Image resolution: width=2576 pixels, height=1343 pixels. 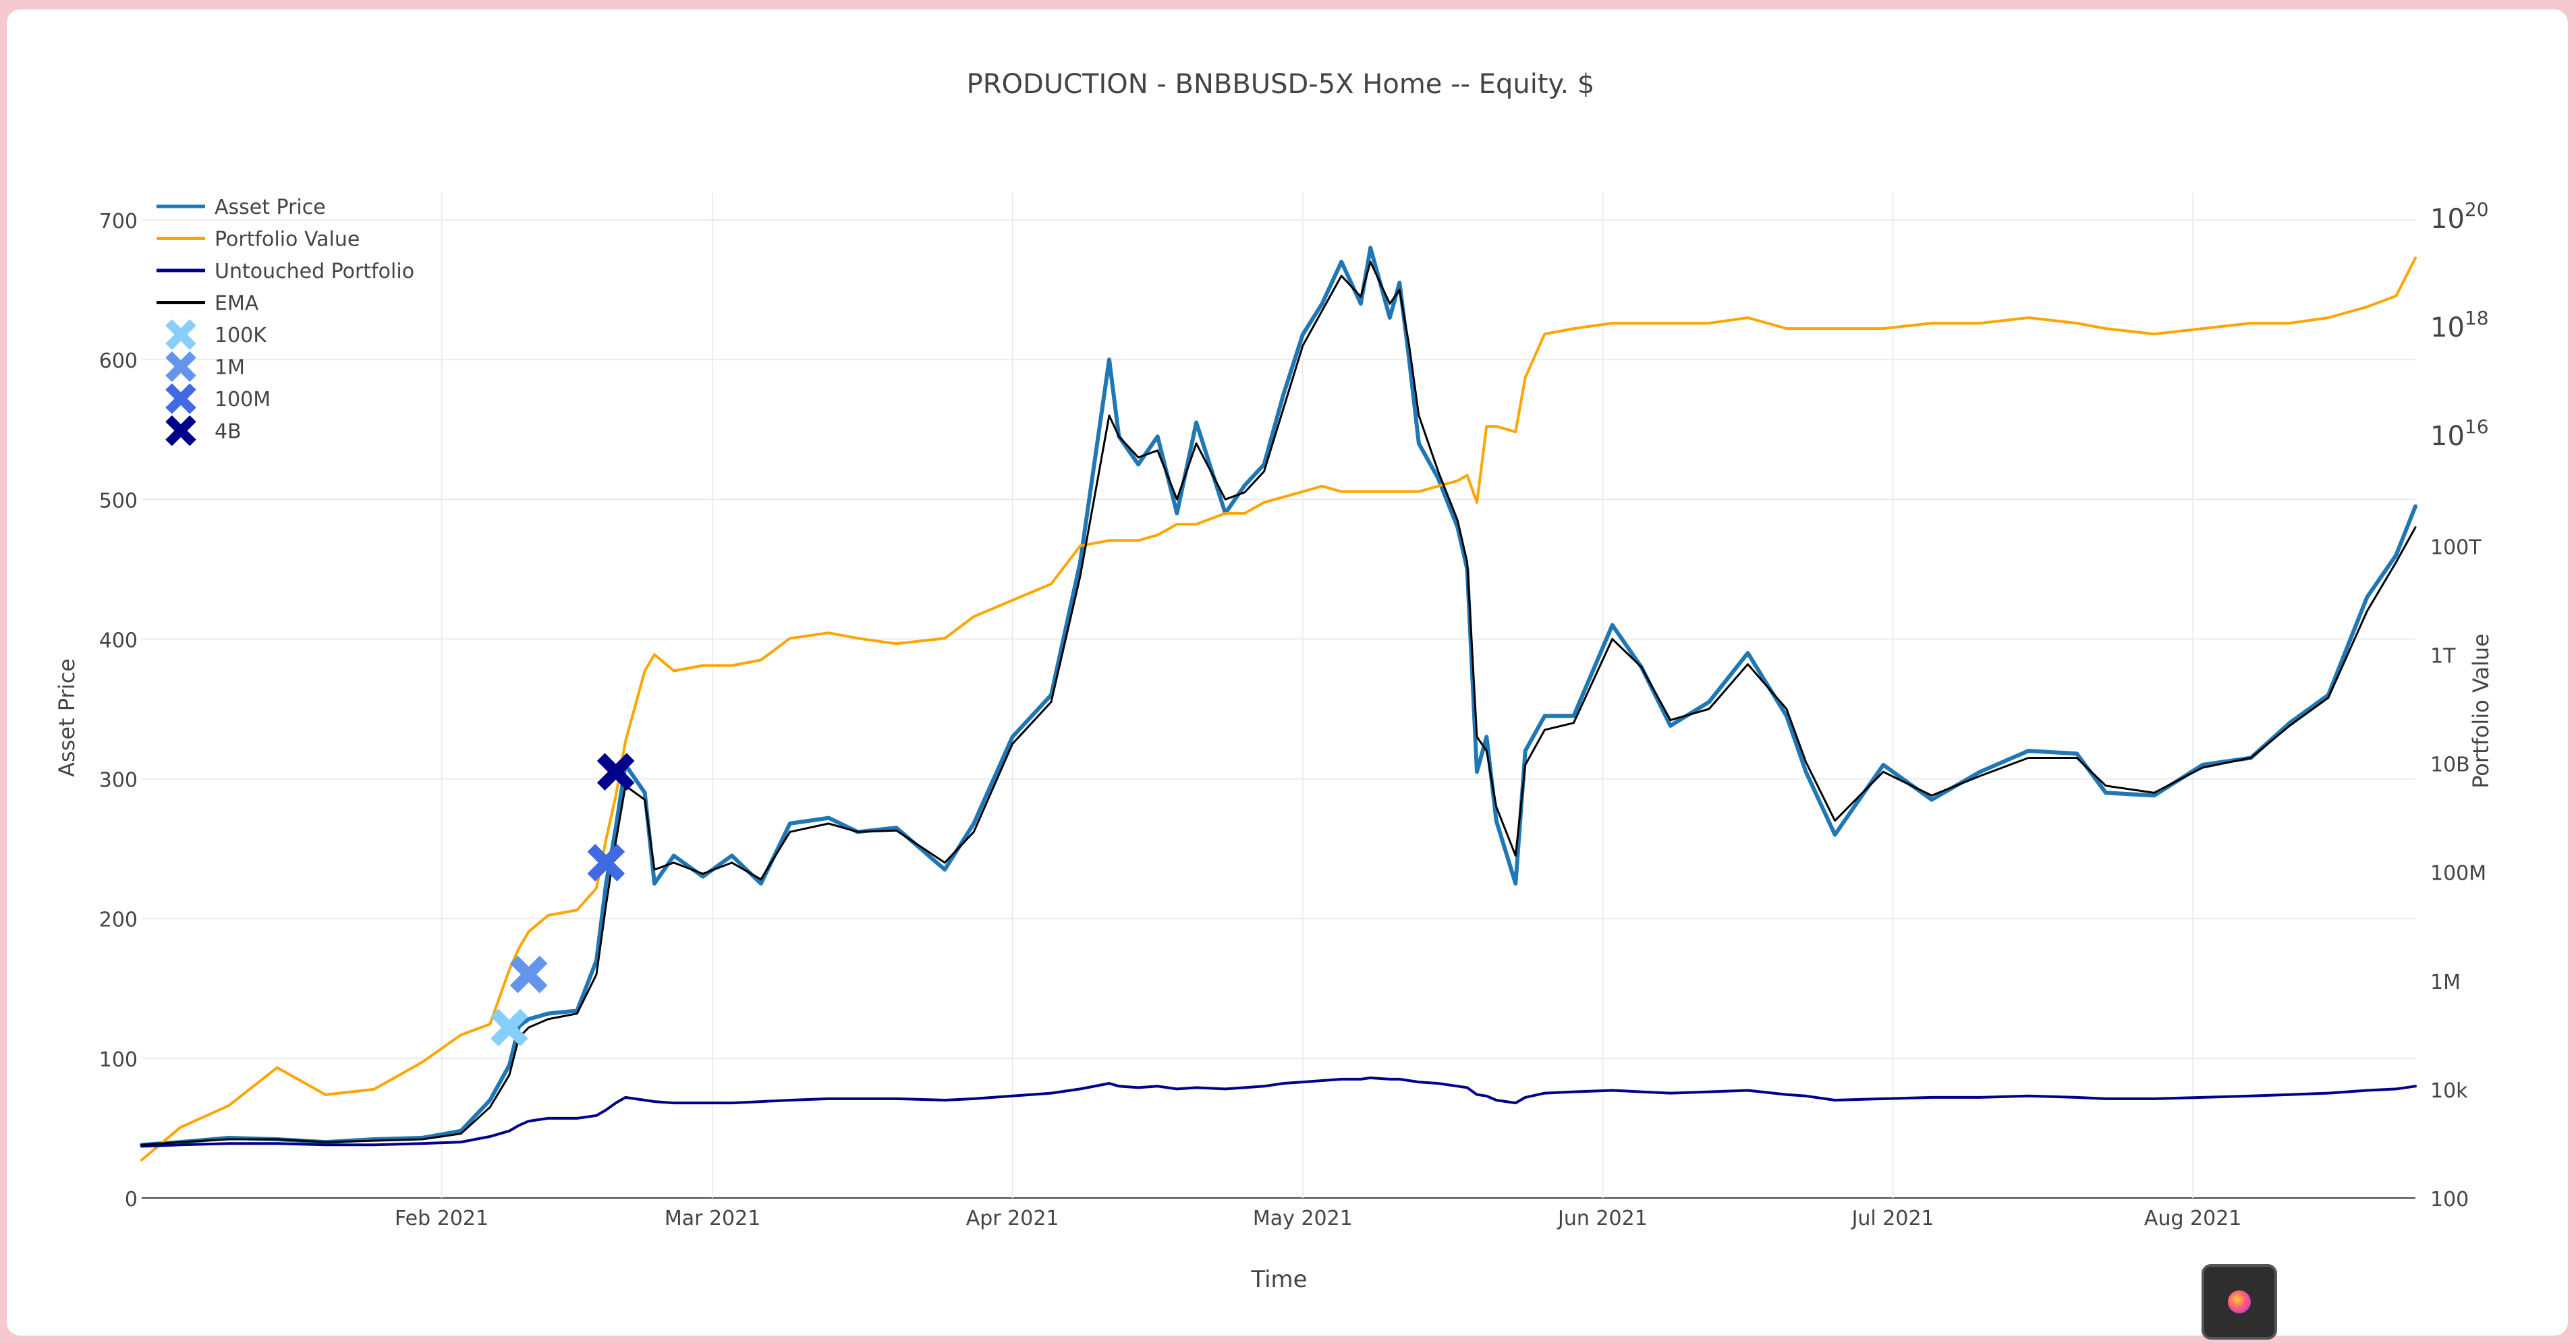 I want to click on y-tick-label: 200, so click(x=118, y=920).